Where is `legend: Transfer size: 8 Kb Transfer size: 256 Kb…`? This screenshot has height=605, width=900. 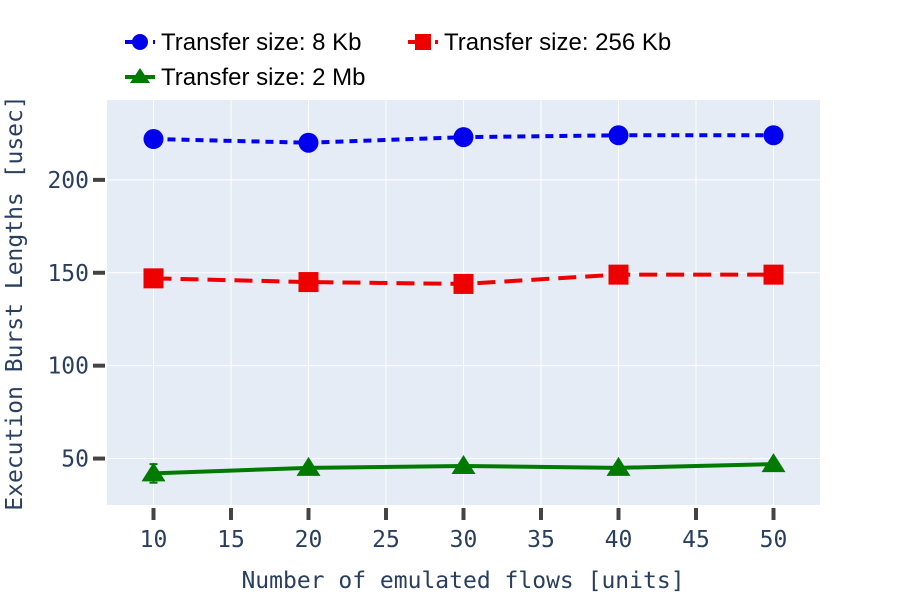
legend: Transfer size: 8 Kb Transfer size: 256 Kb… is located at coordinates (398, 60).